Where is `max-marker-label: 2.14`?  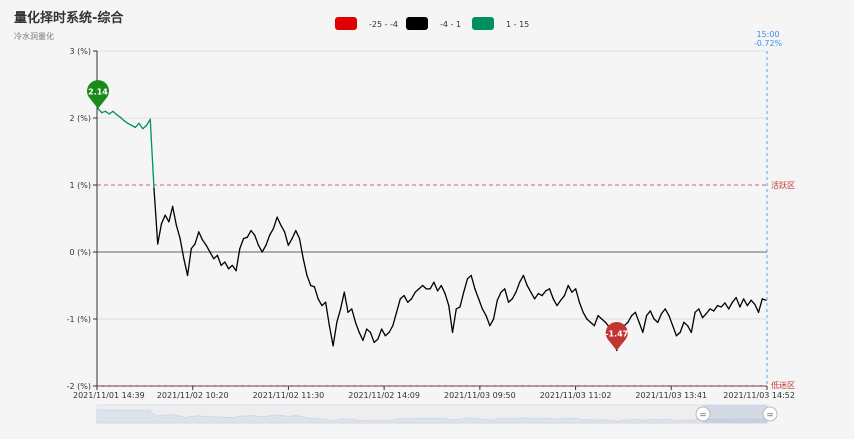
max-marker-label: 2.14 is located at coordinates (98, 92).